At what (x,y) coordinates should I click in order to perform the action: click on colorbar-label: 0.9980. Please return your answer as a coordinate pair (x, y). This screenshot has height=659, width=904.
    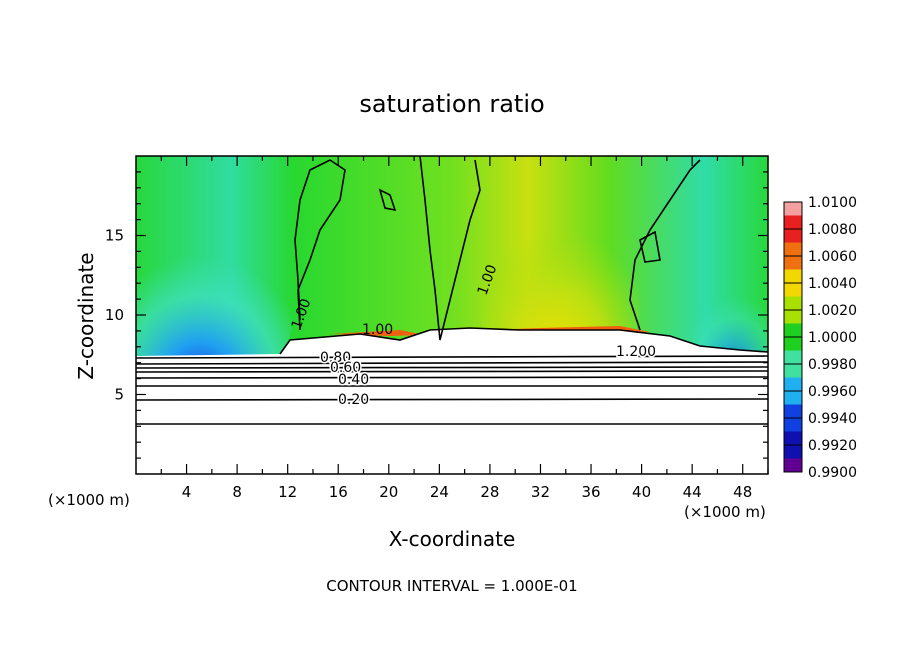
    Looking at the image, I should click on (832, 365).